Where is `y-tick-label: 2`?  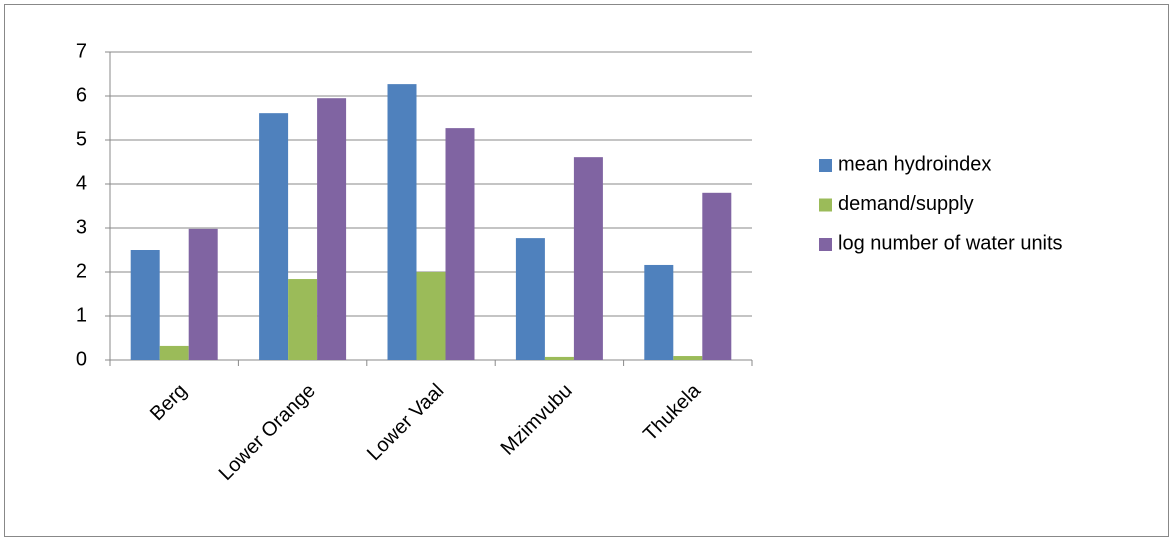 y-tick-label: 2 is located at coordinates (81, 271).